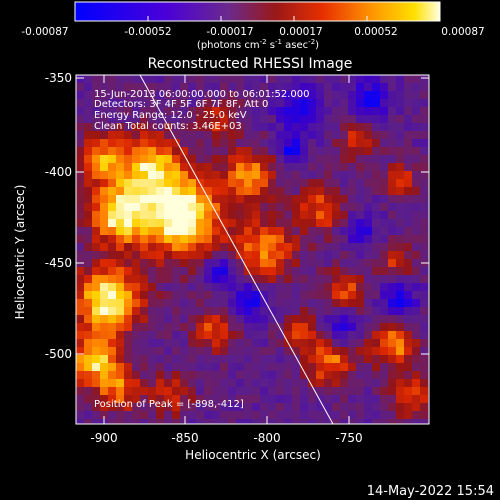 This screenshot has width=500, height=500. I want to click on info-total-counts: Clean Total counts: 3.46E+03, so click(168, 126).